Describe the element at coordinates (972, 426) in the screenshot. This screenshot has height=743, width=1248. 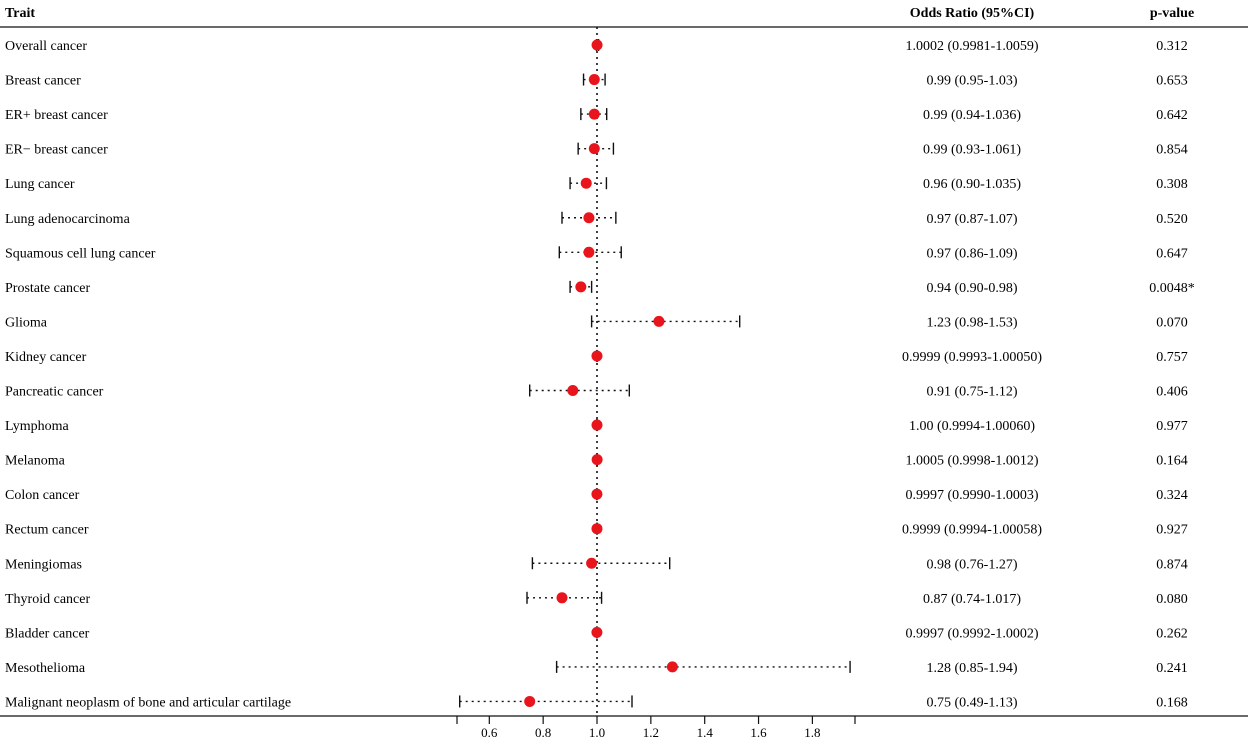
I see `odds-ratio-value: 1.00 (0.9994-1.00060)` at that location.